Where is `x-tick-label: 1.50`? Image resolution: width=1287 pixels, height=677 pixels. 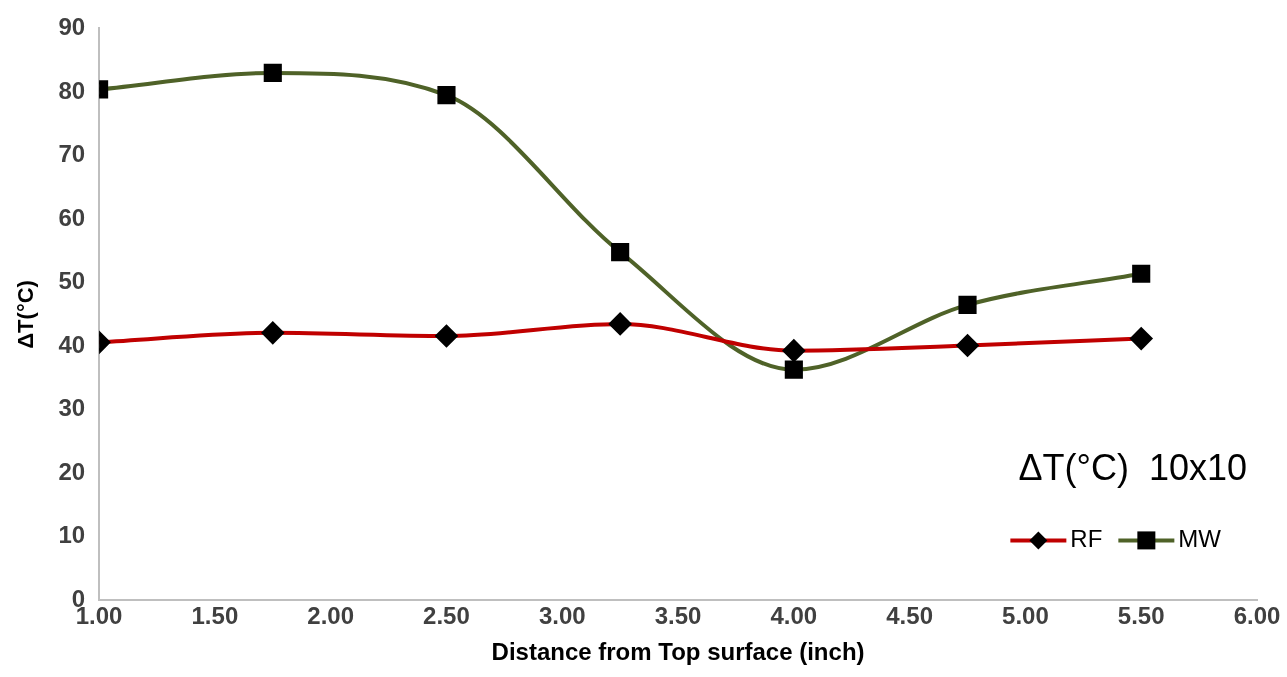 x-tick-label: 1.50 is located at coordinates (215, 616).